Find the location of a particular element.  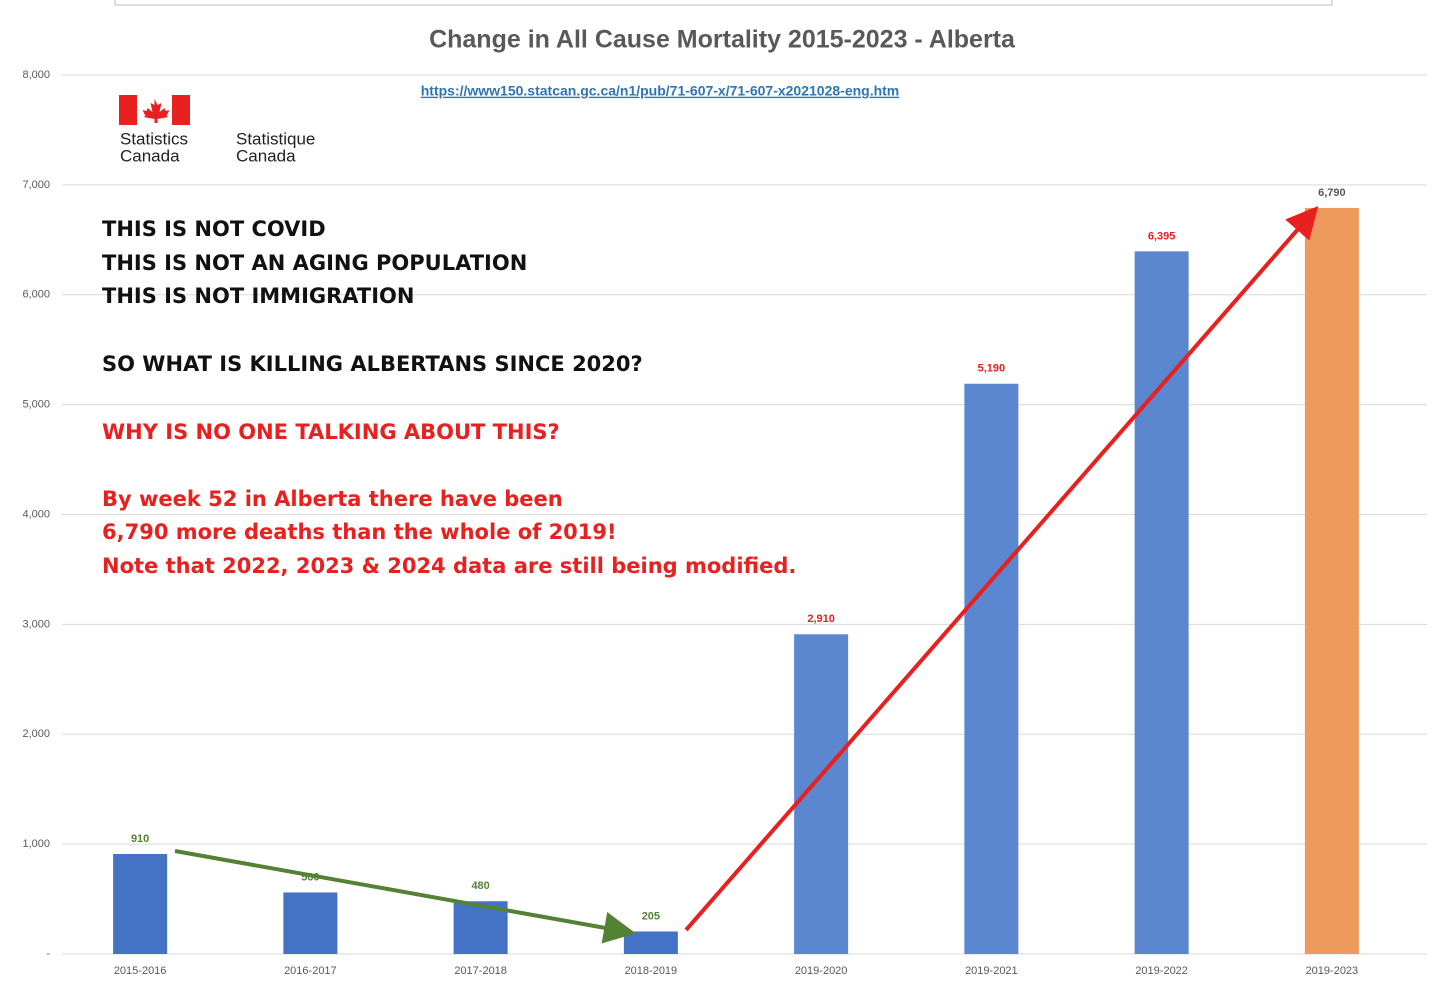

logo-text: Statistique is located at coordinates (275, 138).